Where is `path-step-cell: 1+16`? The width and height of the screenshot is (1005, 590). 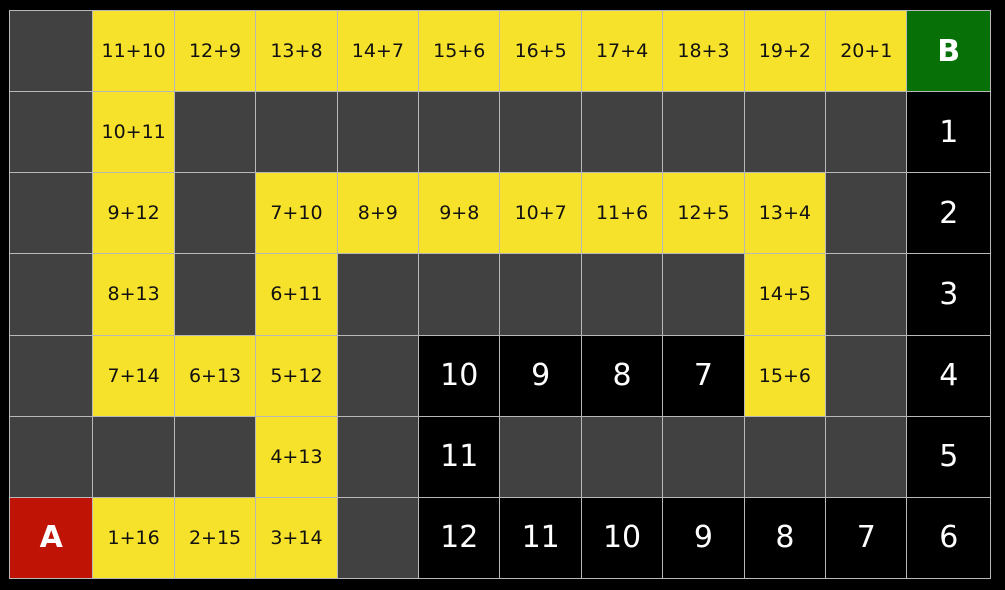
path-step-cell: 1+16 is located at coordinates (133, 538).